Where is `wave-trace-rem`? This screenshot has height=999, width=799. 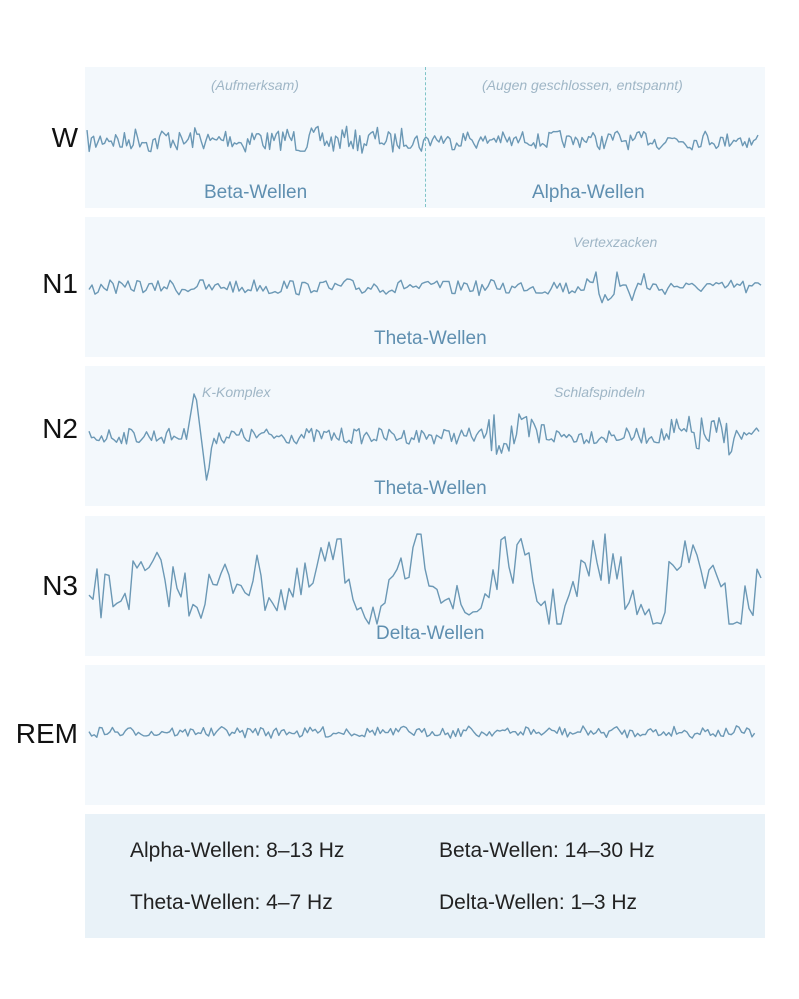 wave-trace-rem is located at coordinates (422, 732).